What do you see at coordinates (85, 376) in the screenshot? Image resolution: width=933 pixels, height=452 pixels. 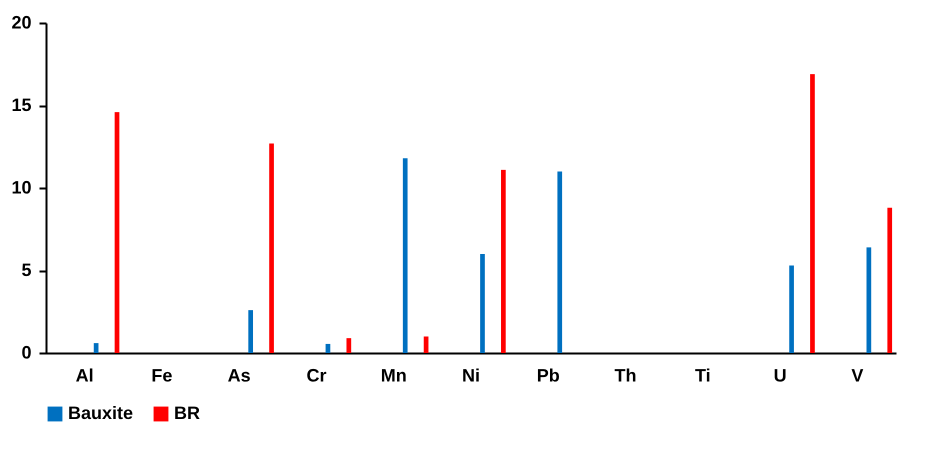 I see `x-tick-label: Al` at bounding box center [85, 376].